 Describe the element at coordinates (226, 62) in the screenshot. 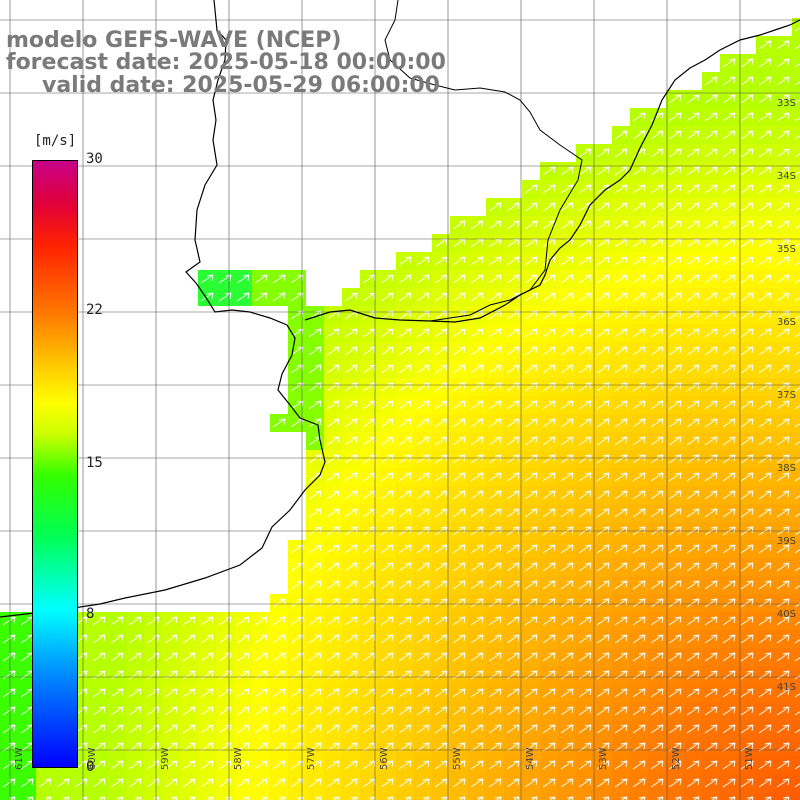

I see `forecast-date: forecast date: 2025-05-18 00:00:00` at that location.